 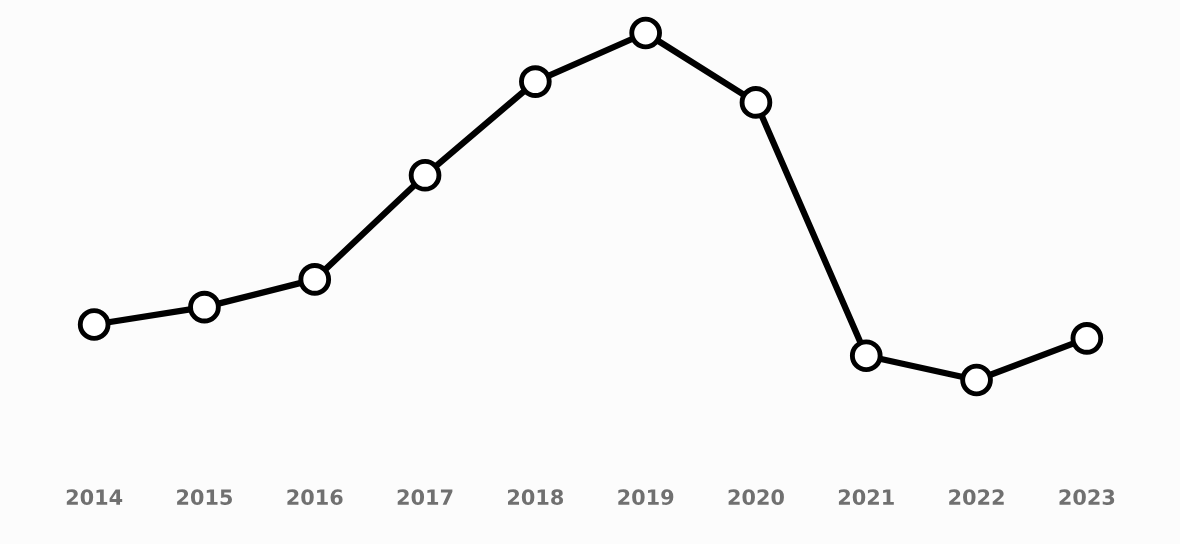 What do you see at coordinates (94, 497) in the screenshot?
I see `x-tick-label: 2014` at bounding box center [94, 497].